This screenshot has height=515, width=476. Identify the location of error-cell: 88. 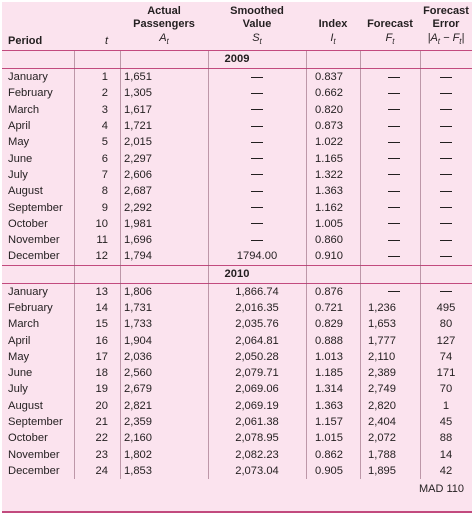
(446, 438).